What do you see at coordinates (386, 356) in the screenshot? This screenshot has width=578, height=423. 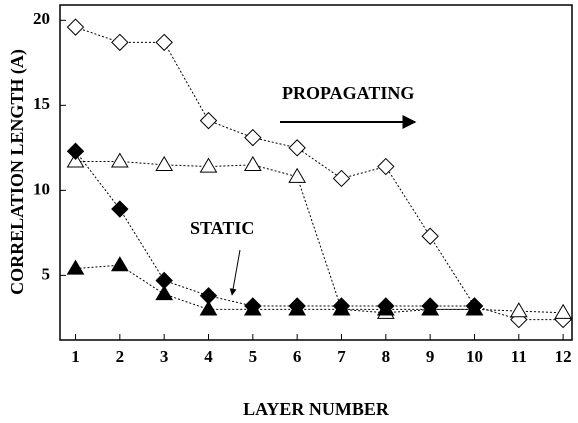 I see `x-tick-label: 8` at bounding box center [386, 356].